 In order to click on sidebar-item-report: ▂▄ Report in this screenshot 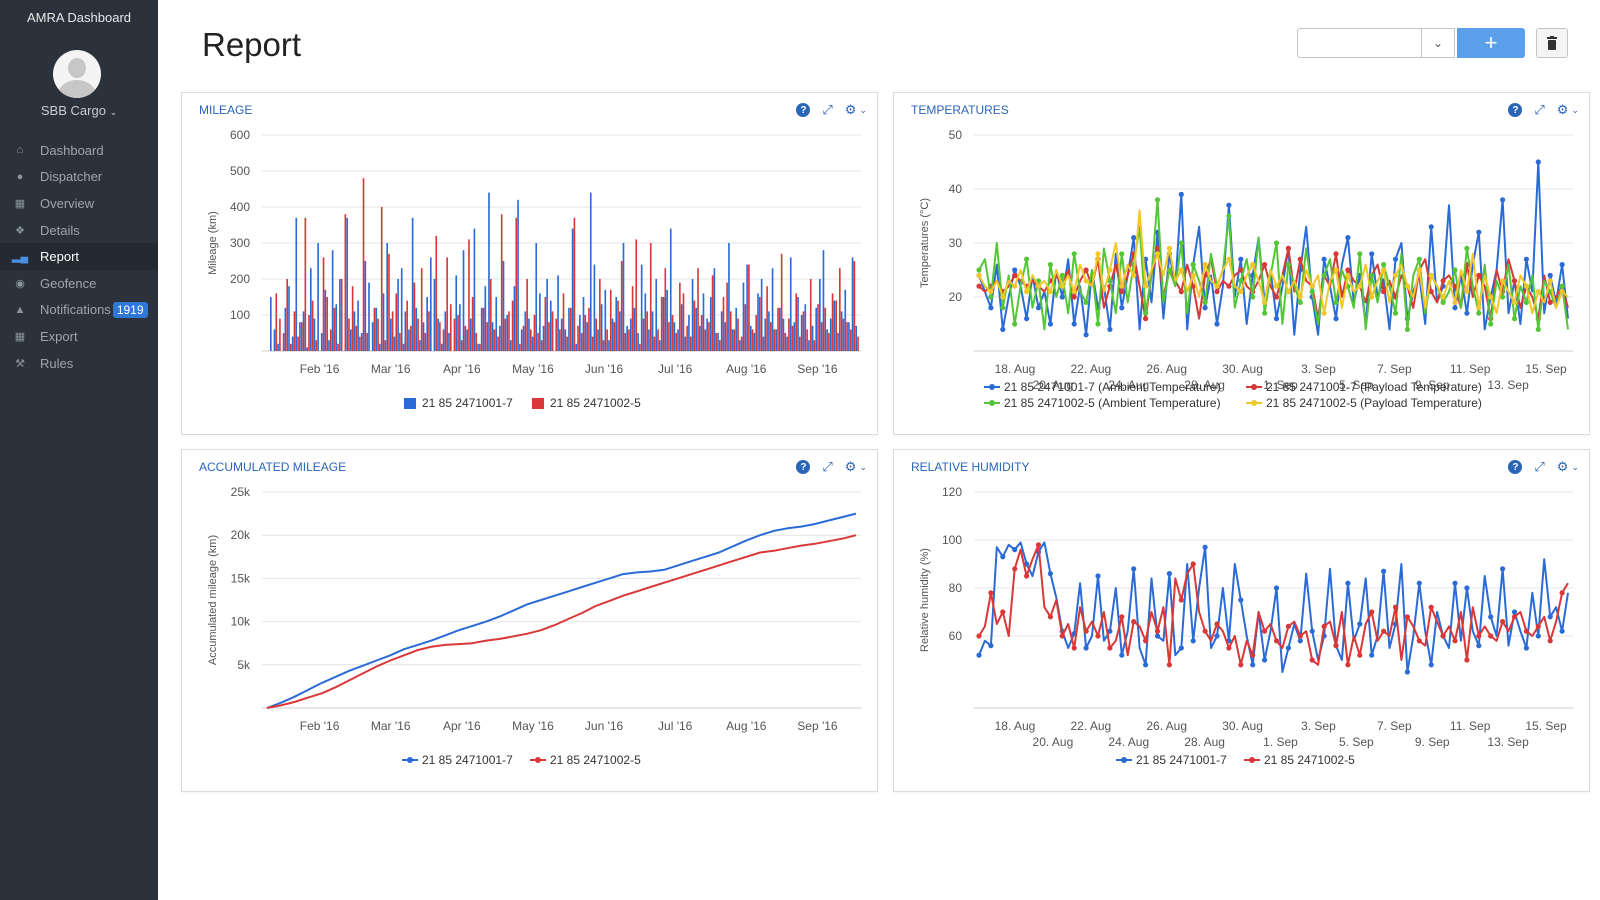, I will do `click(79, 256)`.